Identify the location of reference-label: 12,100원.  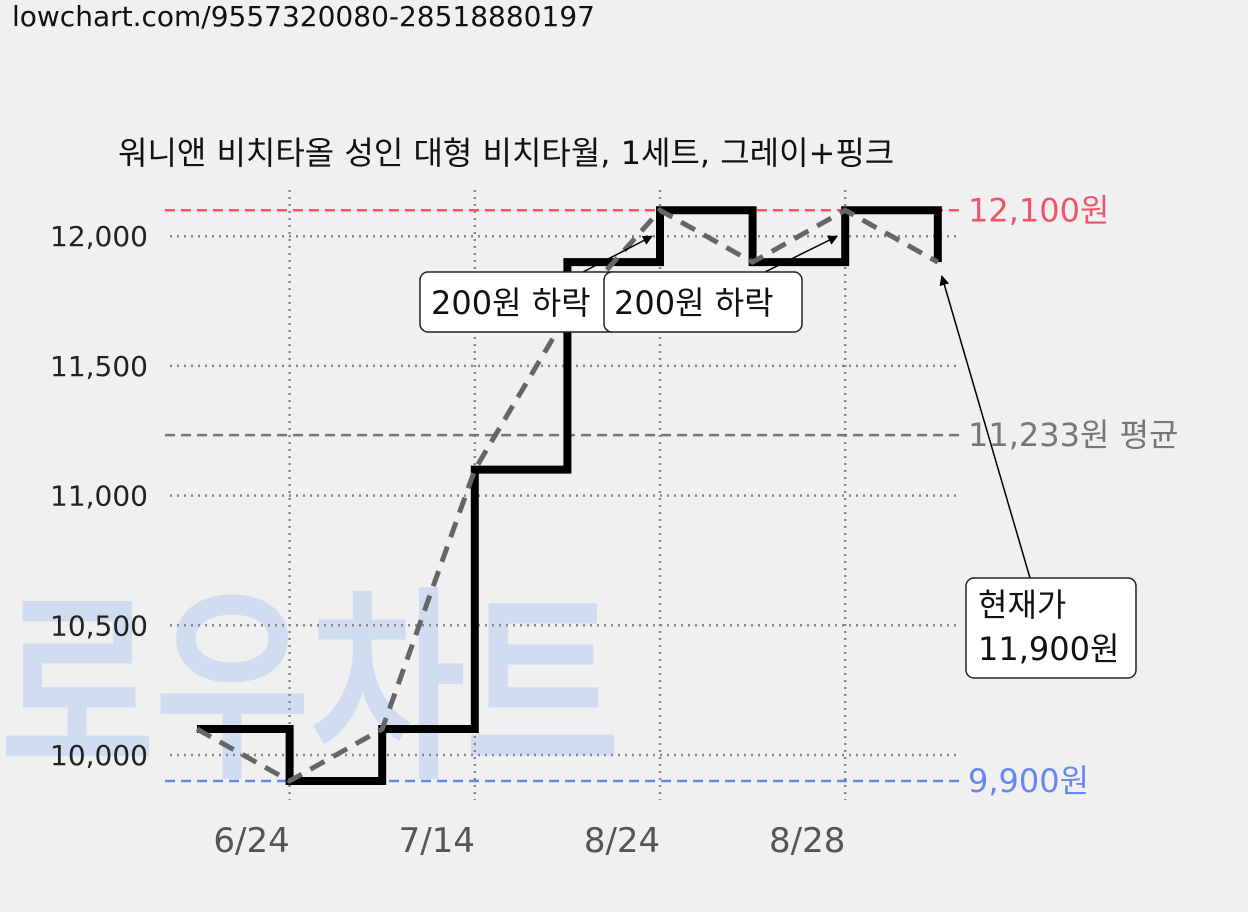
(1038, 210).